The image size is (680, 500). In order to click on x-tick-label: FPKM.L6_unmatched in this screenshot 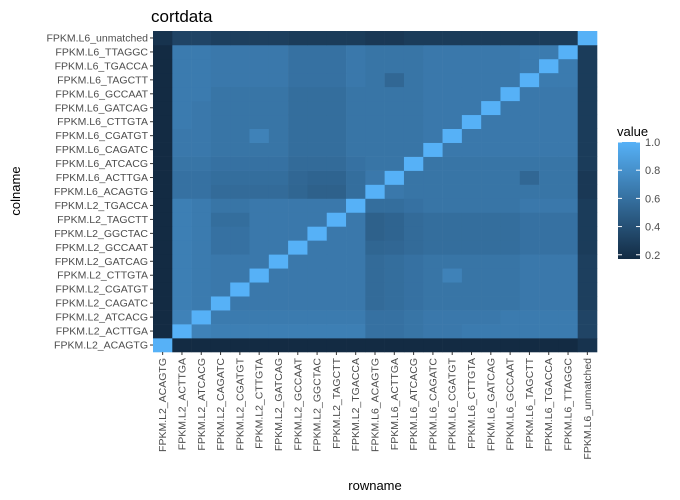, I will do `click(588, 409)`.